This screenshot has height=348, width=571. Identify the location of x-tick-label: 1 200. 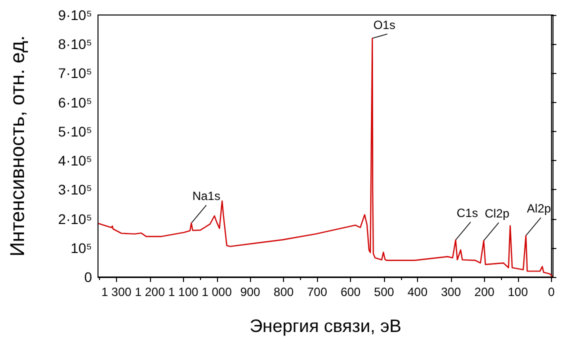
(150, 292).